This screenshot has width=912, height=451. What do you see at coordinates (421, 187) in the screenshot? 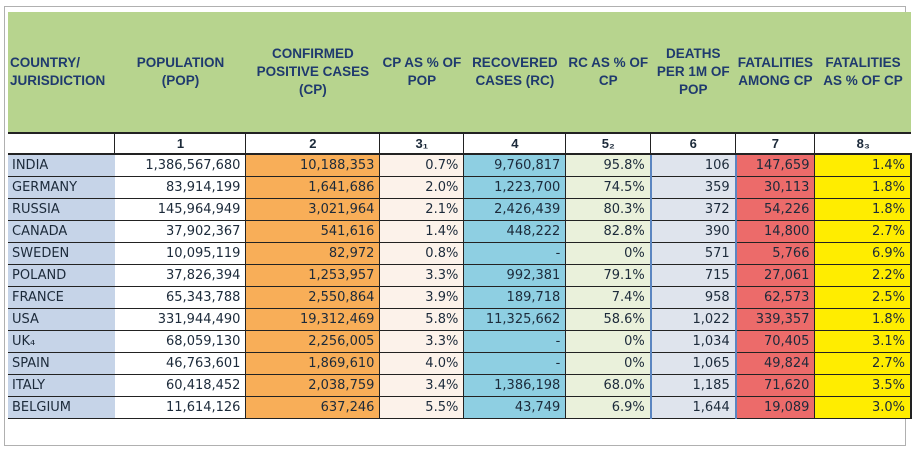
I see `cell-cp-pct-pop: 2.0%` at bounding box center [421, 187].